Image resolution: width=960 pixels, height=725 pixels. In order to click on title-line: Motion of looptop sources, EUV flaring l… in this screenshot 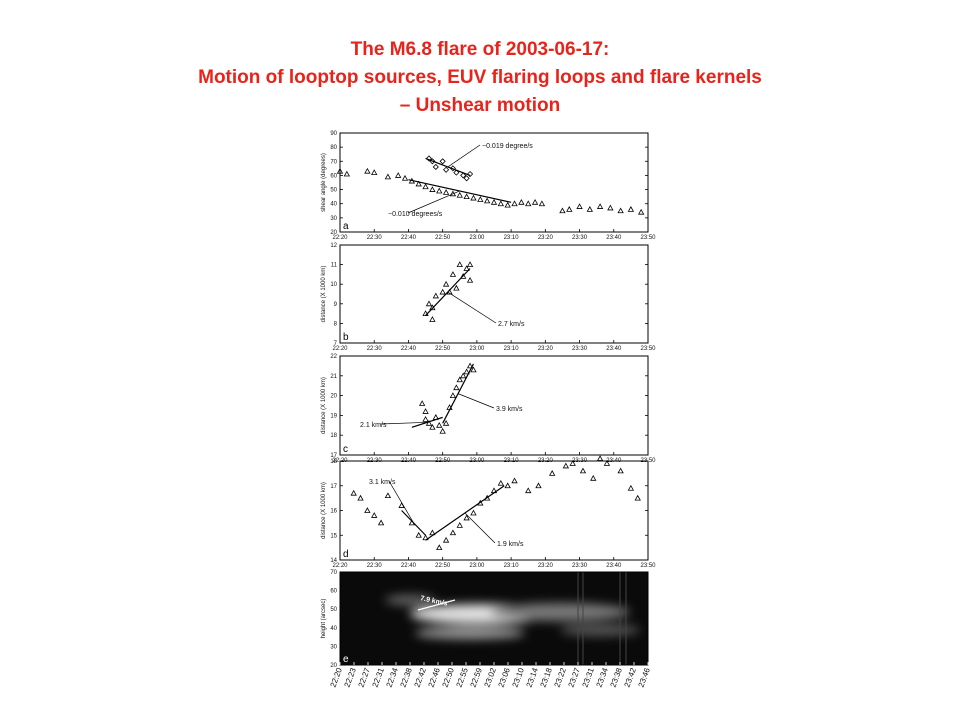, I will do `click(480, 77)`.